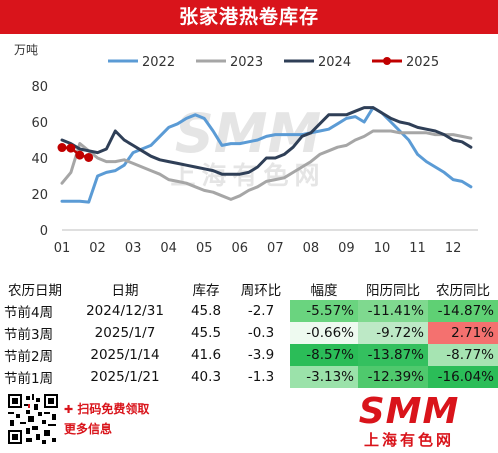 The width and height of the screenshot is (498, 453). Describe the element at coordinates (39, 87) in the screenshot. I see `y-tick-label: 80` at that location.